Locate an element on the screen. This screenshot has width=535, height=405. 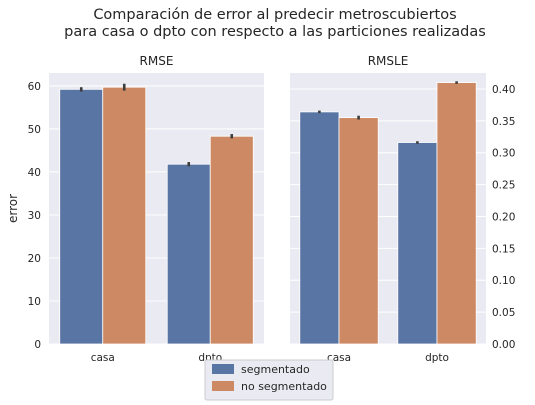
y-tick-label: 60 is located at coordinates (34, 87).